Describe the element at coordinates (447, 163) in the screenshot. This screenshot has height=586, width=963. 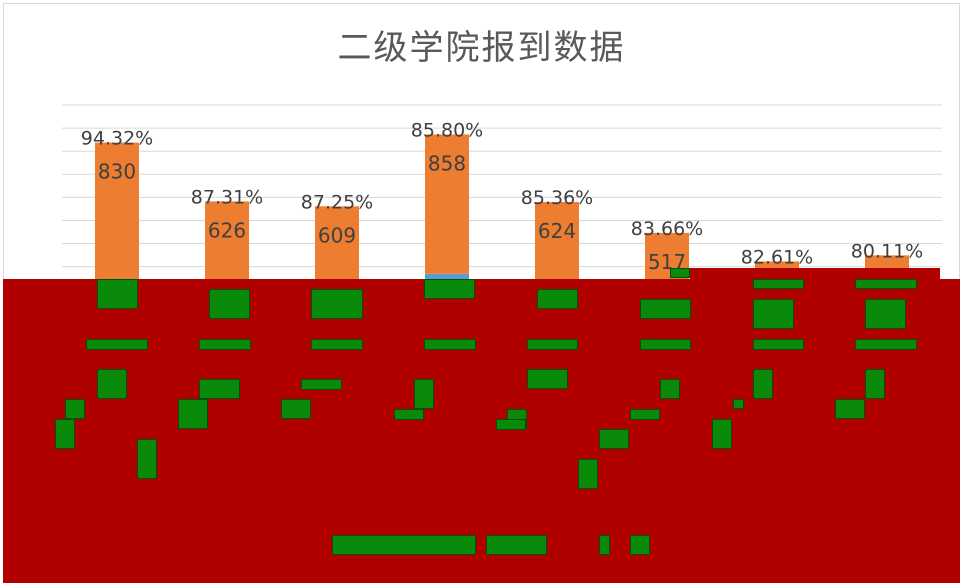
I see `data-label-value: 858` at that location.